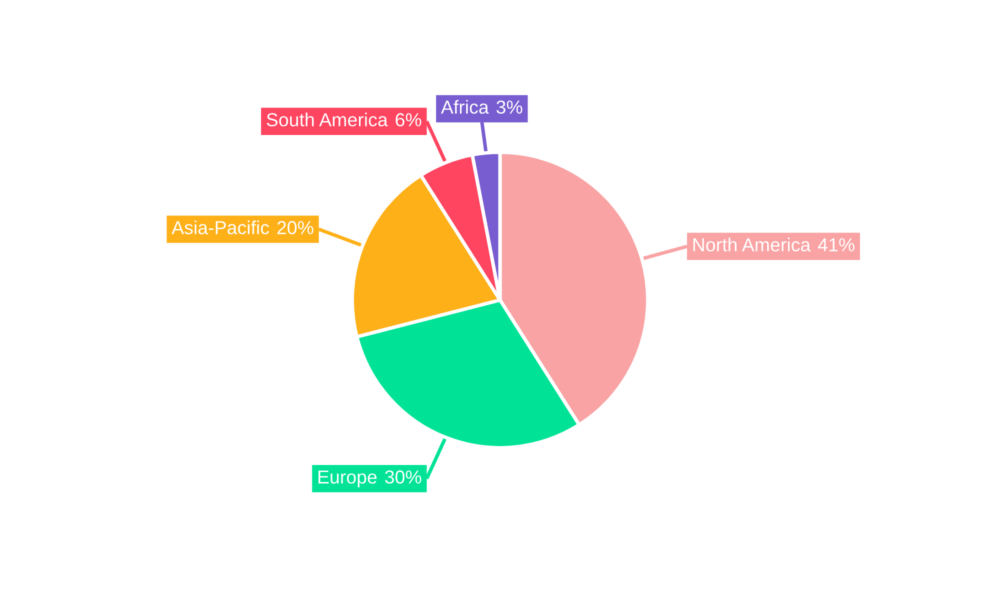 Image resolution: width=1000 pixels, height=600 pixels. What do you see at coordinates (752, 245) in the screenshot?
I see `slice-label: North America` at bounding box center [752, 245].